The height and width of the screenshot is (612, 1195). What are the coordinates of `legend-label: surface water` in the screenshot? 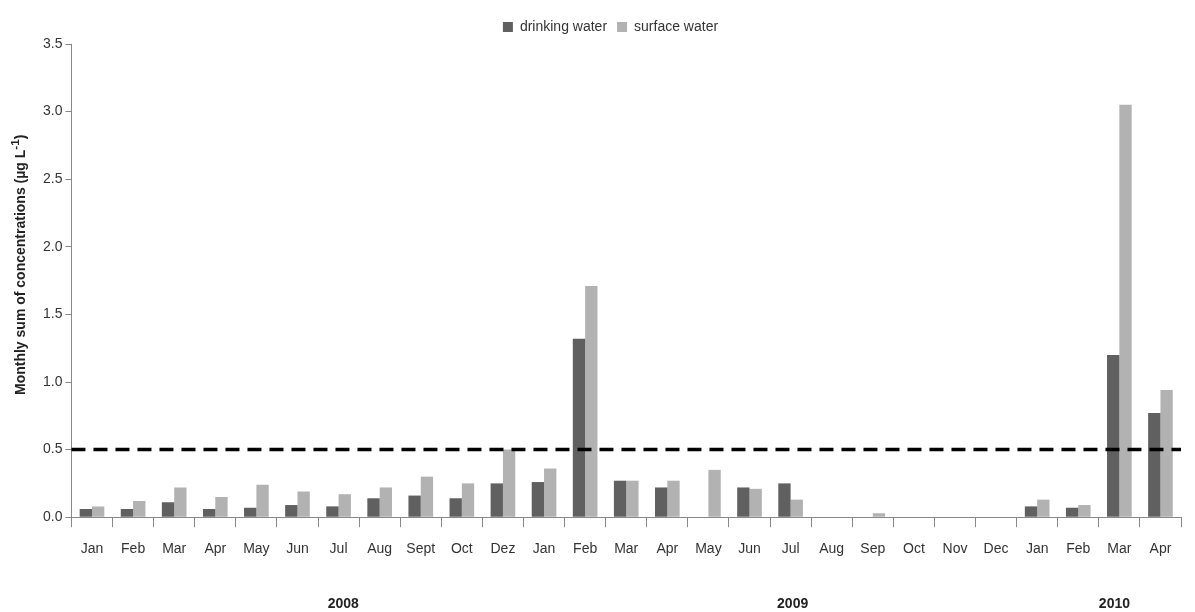 It's located at (676, 25).